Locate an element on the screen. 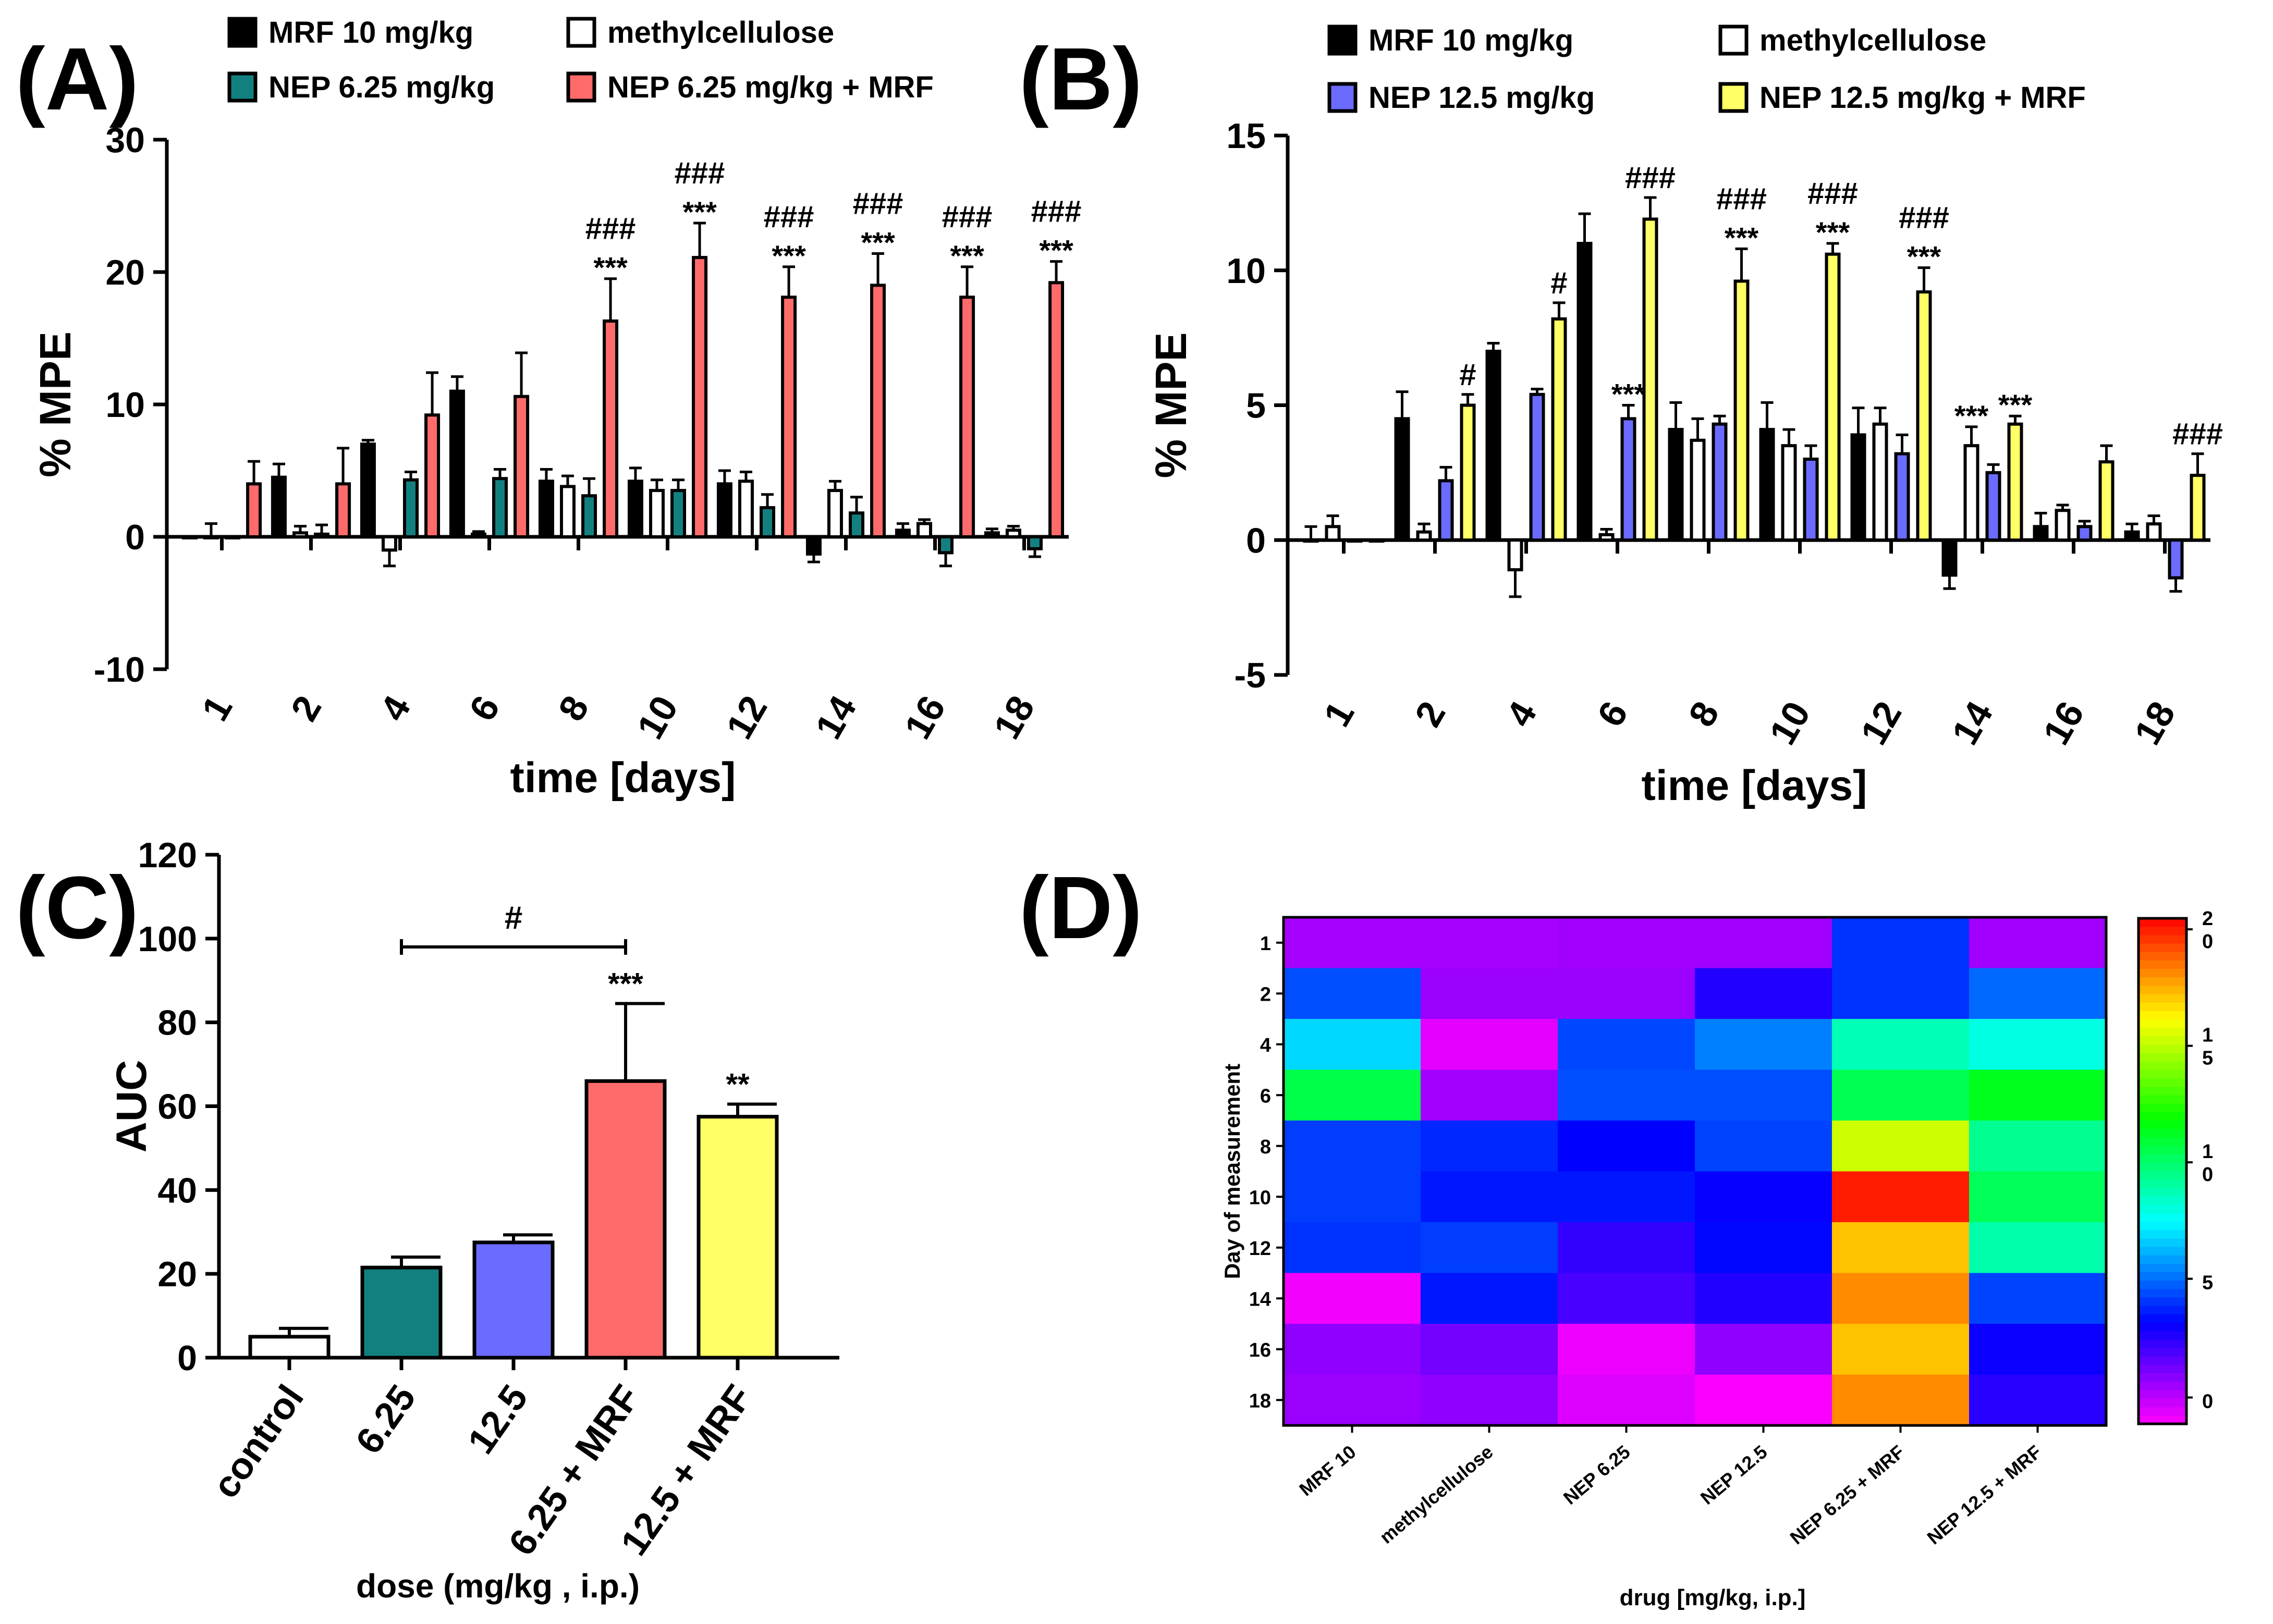 This screenshot has width=2273, height=1624. x-tick-label: 18 is located at coordinates (1014, 717).